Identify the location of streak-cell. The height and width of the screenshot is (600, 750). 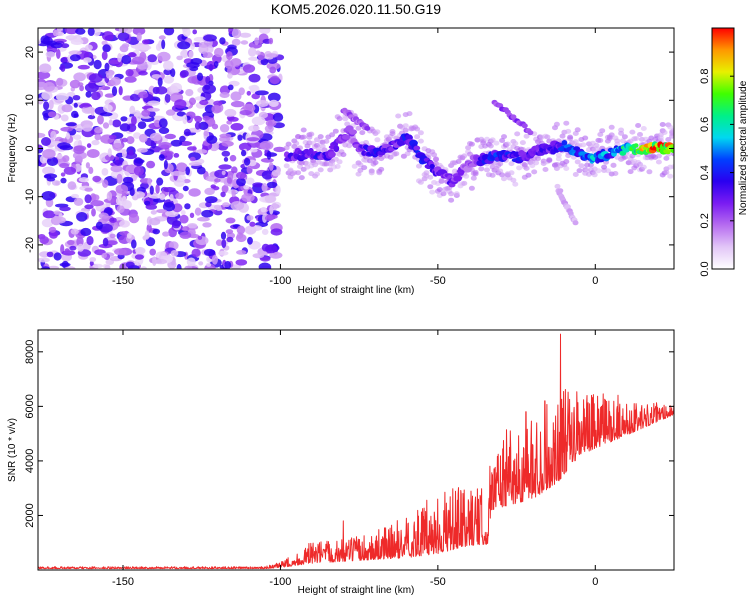
(560, 191).